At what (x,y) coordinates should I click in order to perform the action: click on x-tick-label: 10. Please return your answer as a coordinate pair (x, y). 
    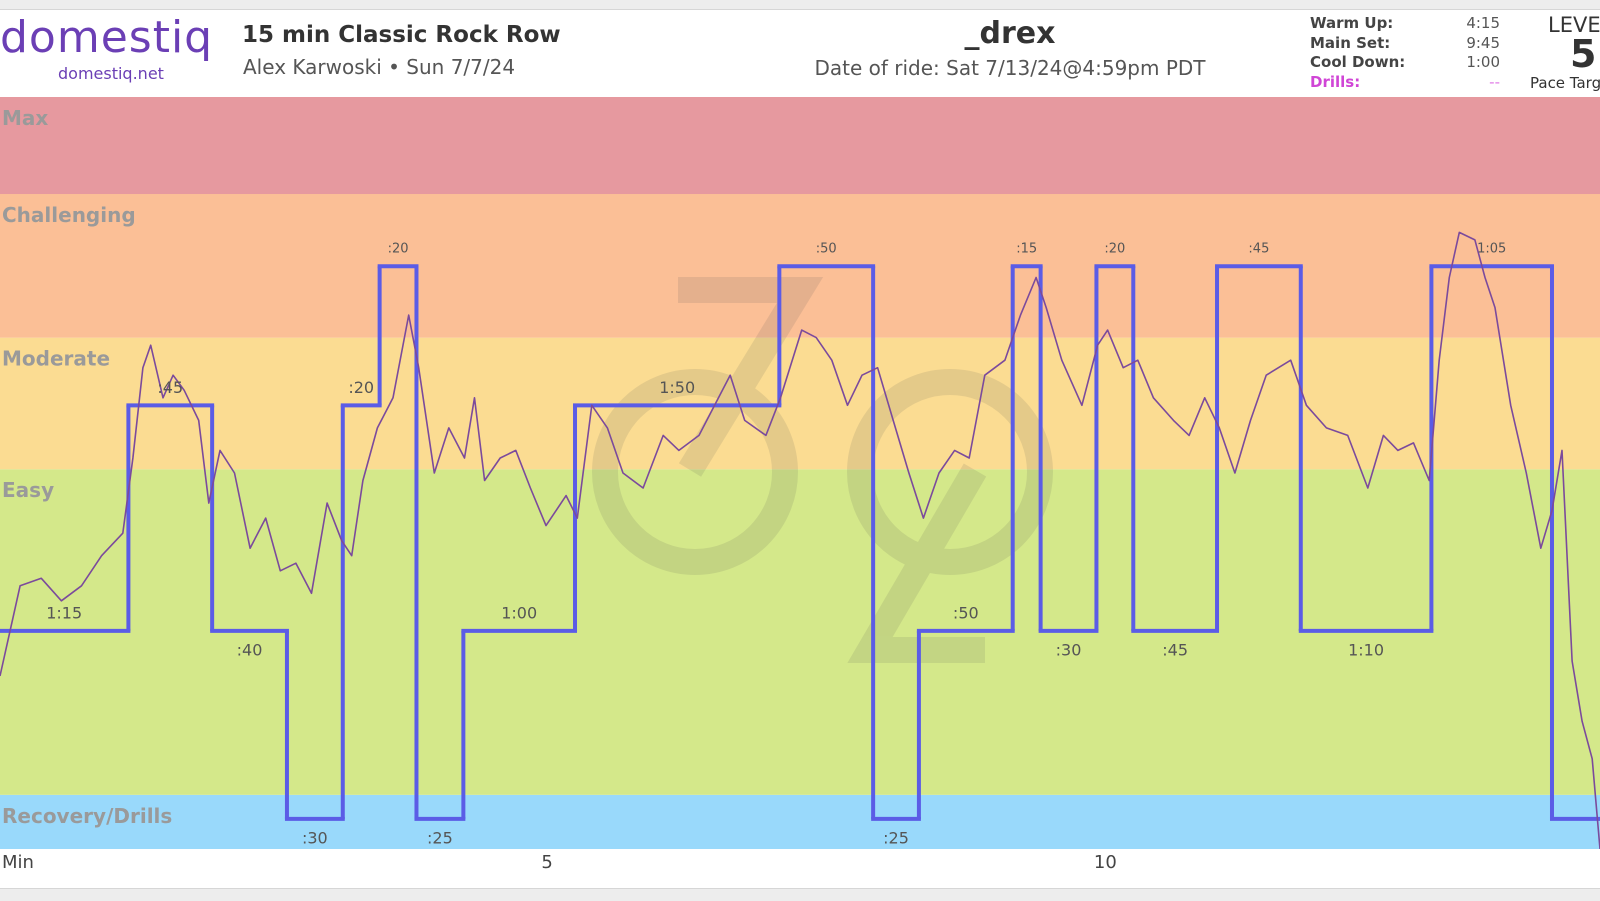
    Looking at the image, I should click on (1105, 862).